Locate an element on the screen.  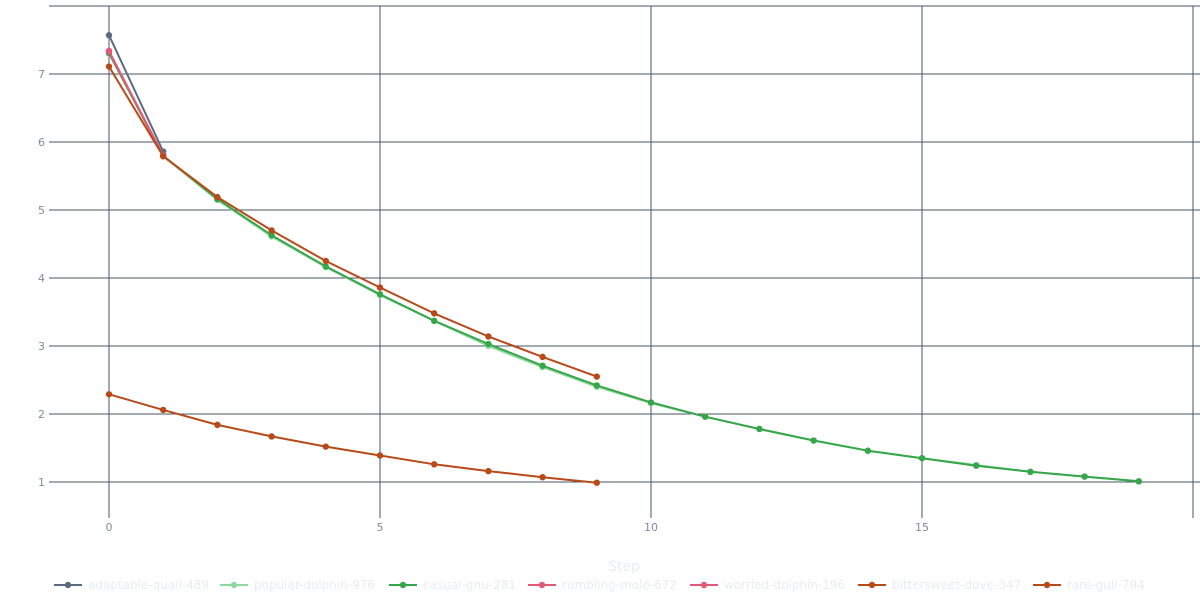
legend-label: rare-gull-794 is located at coordinates (1106, 585).